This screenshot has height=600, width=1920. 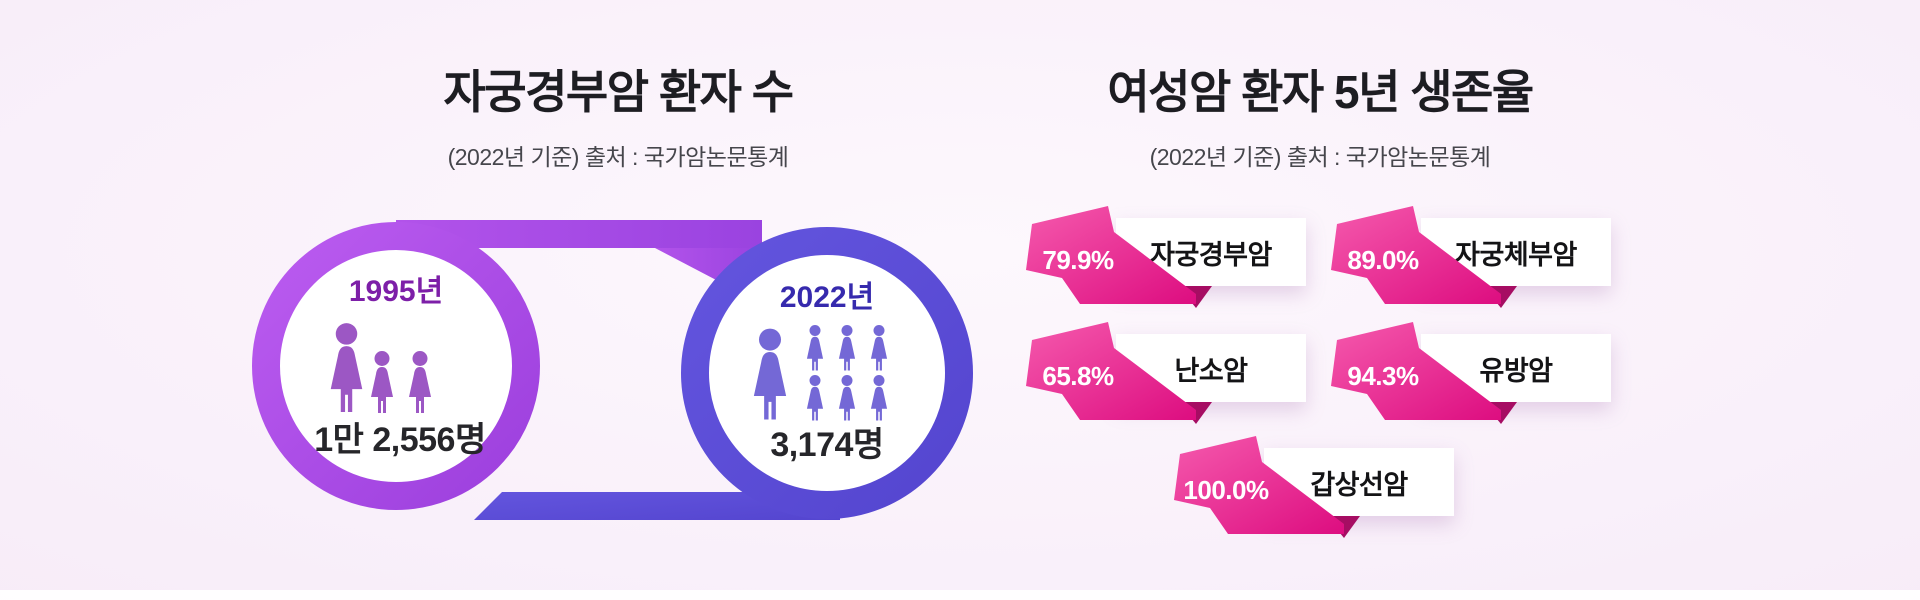 I want to click on belt-bottom-band, so click(x=657, y=506).